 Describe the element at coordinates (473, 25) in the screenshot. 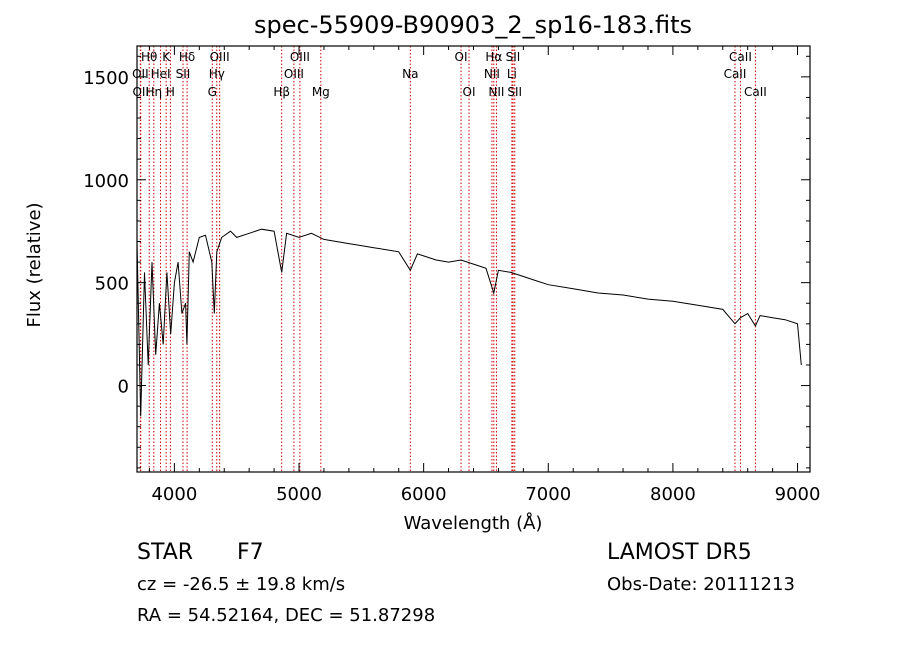

I see `chart-title: spec-55909-B90903_2_sp16-183.fits` at that location.